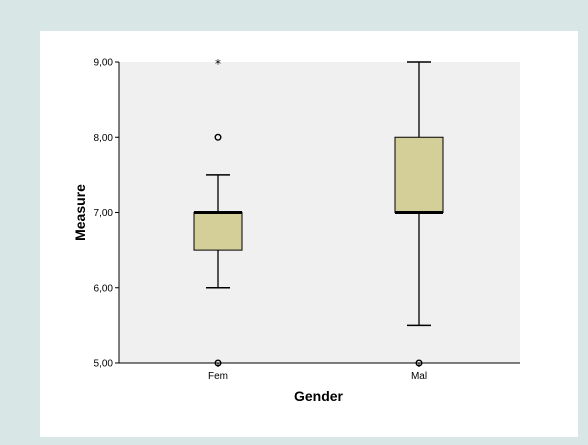  Describe the element at coordinates (104, 63) in the screenshot. I see `y-tick-label: 9,00` at that location.